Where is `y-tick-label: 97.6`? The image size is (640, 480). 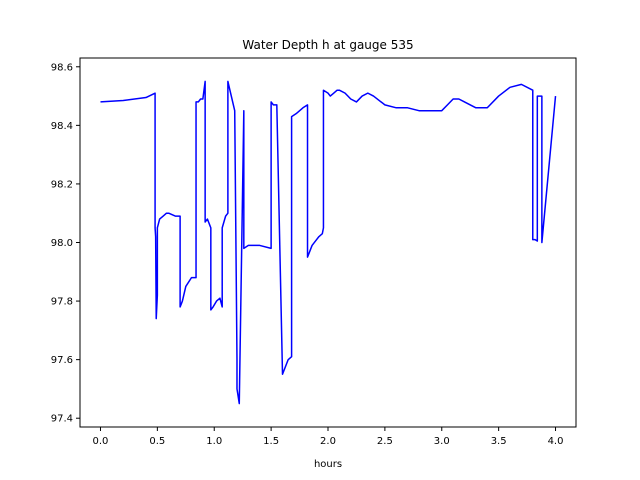
y-tick-label: 97.6 is located at coordinates (62, 360).